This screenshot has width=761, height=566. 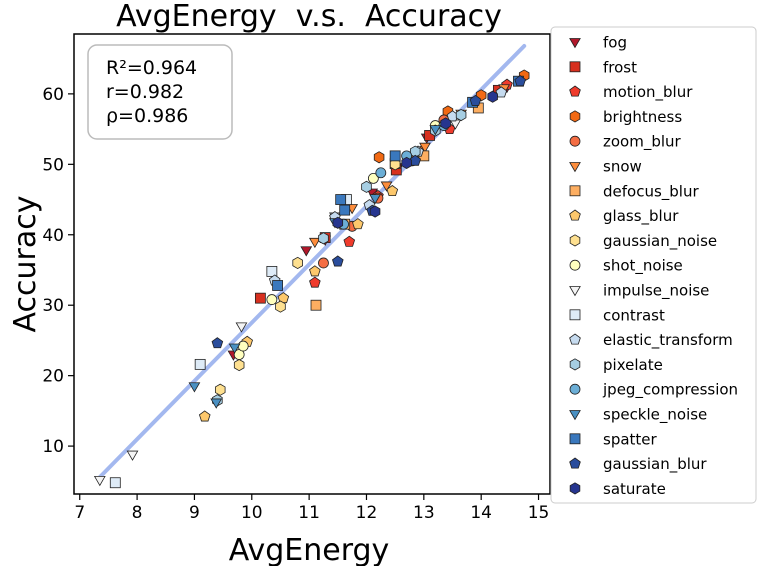 What do you see at coordinates (53, 306) in the screenshot?
I see `y-tick-label: 30` at bounding box center [53, 306].